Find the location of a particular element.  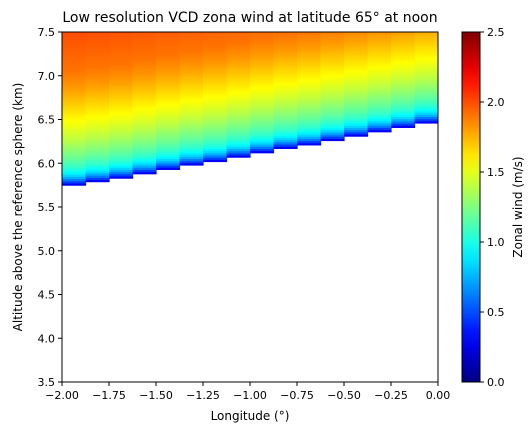

y-tick-label: 4.5 is located at coordinates (47, 295).